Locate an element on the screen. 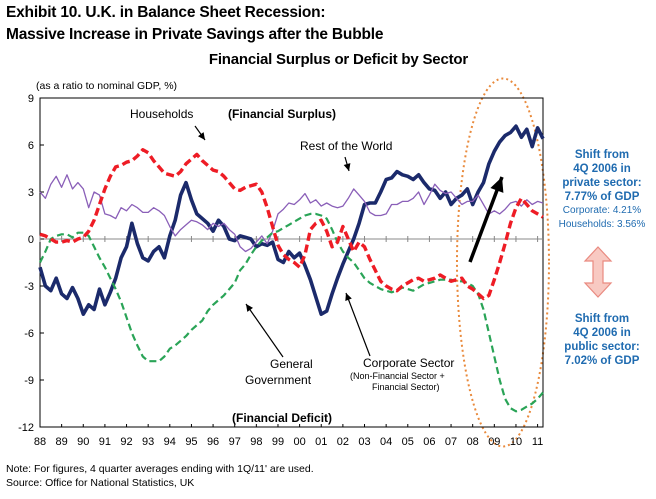  x-tick-label: 07 is located at coordinates (451, 442).